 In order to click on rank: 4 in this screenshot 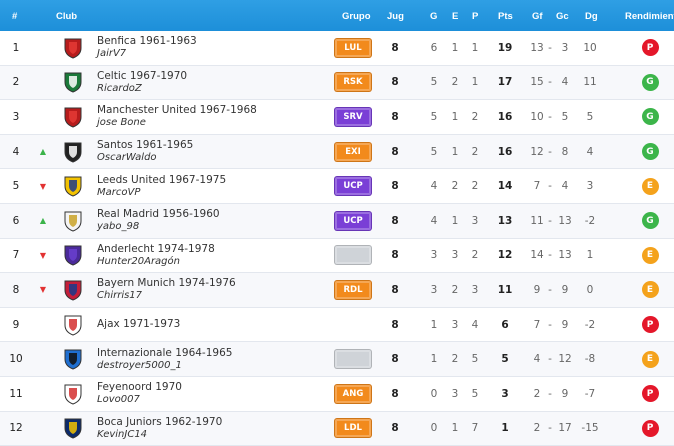, I will do `click(16, 151)`.